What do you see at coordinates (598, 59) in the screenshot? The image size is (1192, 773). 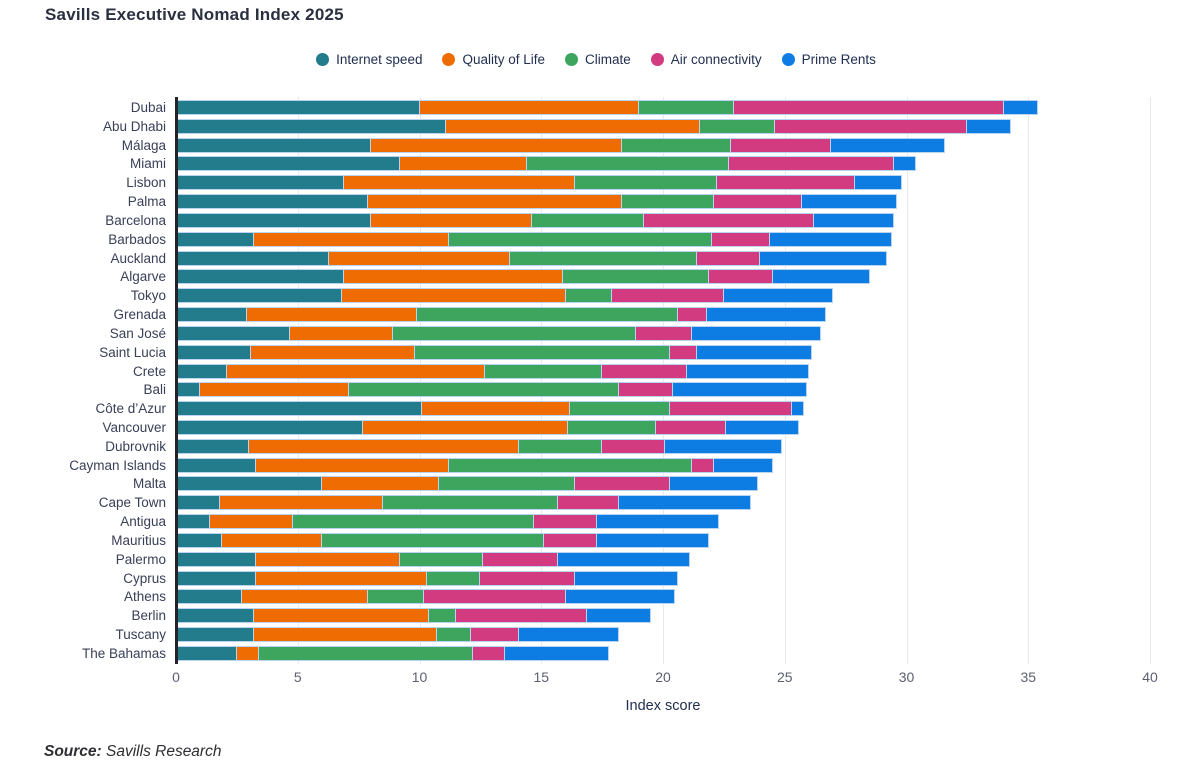 I see `legend-item: Climate` at bounding box center [598, 59].